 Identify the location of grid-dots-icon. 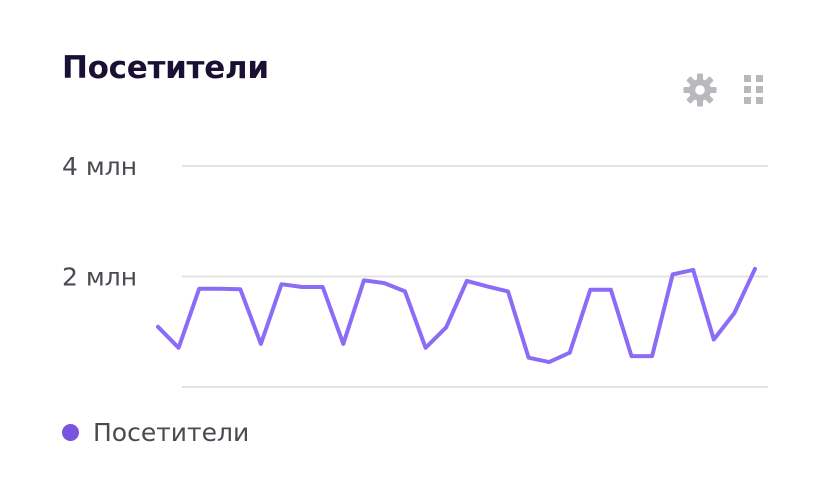
(753, 89).